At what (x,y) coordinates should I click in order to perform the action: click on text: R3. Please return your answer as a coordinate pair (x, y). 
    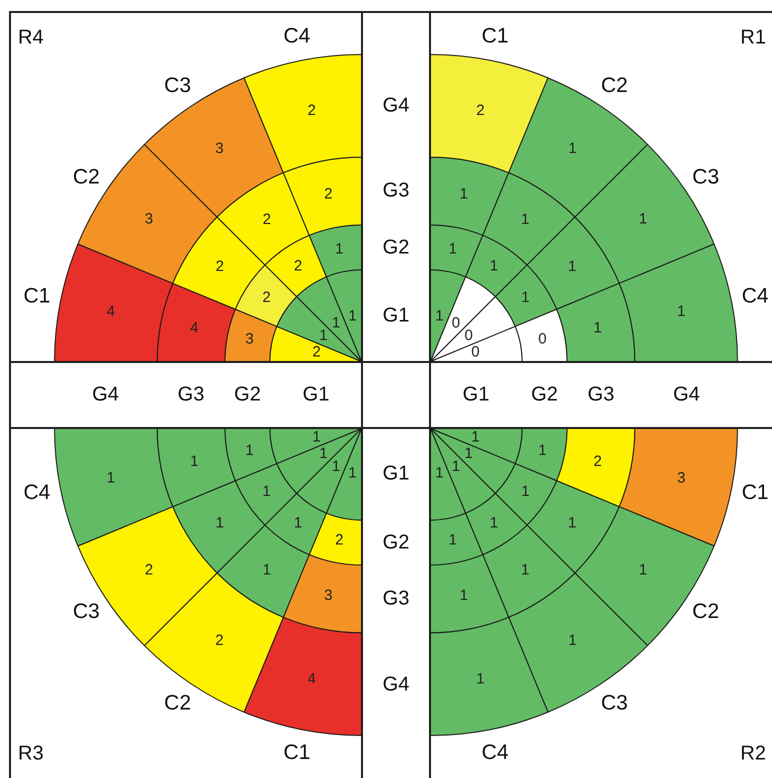
    Looking at the image, I should click on (31, 753).